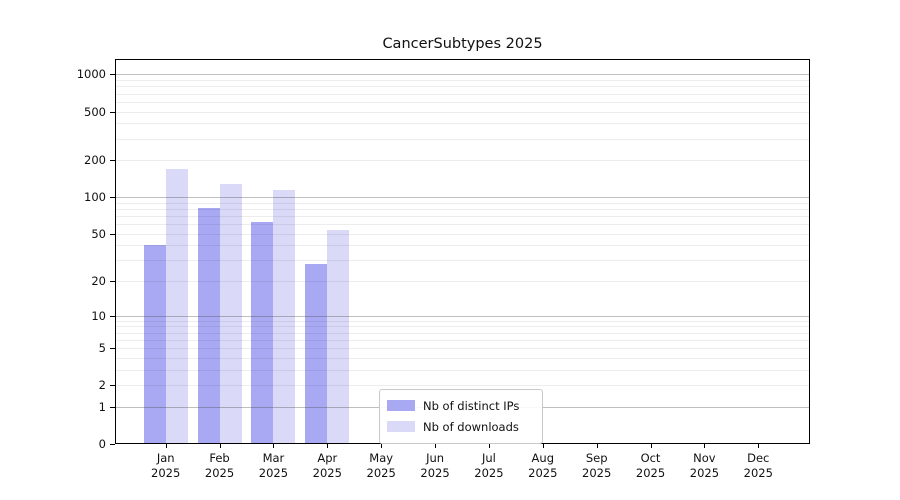  Describe the element at coordinates (462, 59) in the screenshot. I see `axis-spine-top` at that location.